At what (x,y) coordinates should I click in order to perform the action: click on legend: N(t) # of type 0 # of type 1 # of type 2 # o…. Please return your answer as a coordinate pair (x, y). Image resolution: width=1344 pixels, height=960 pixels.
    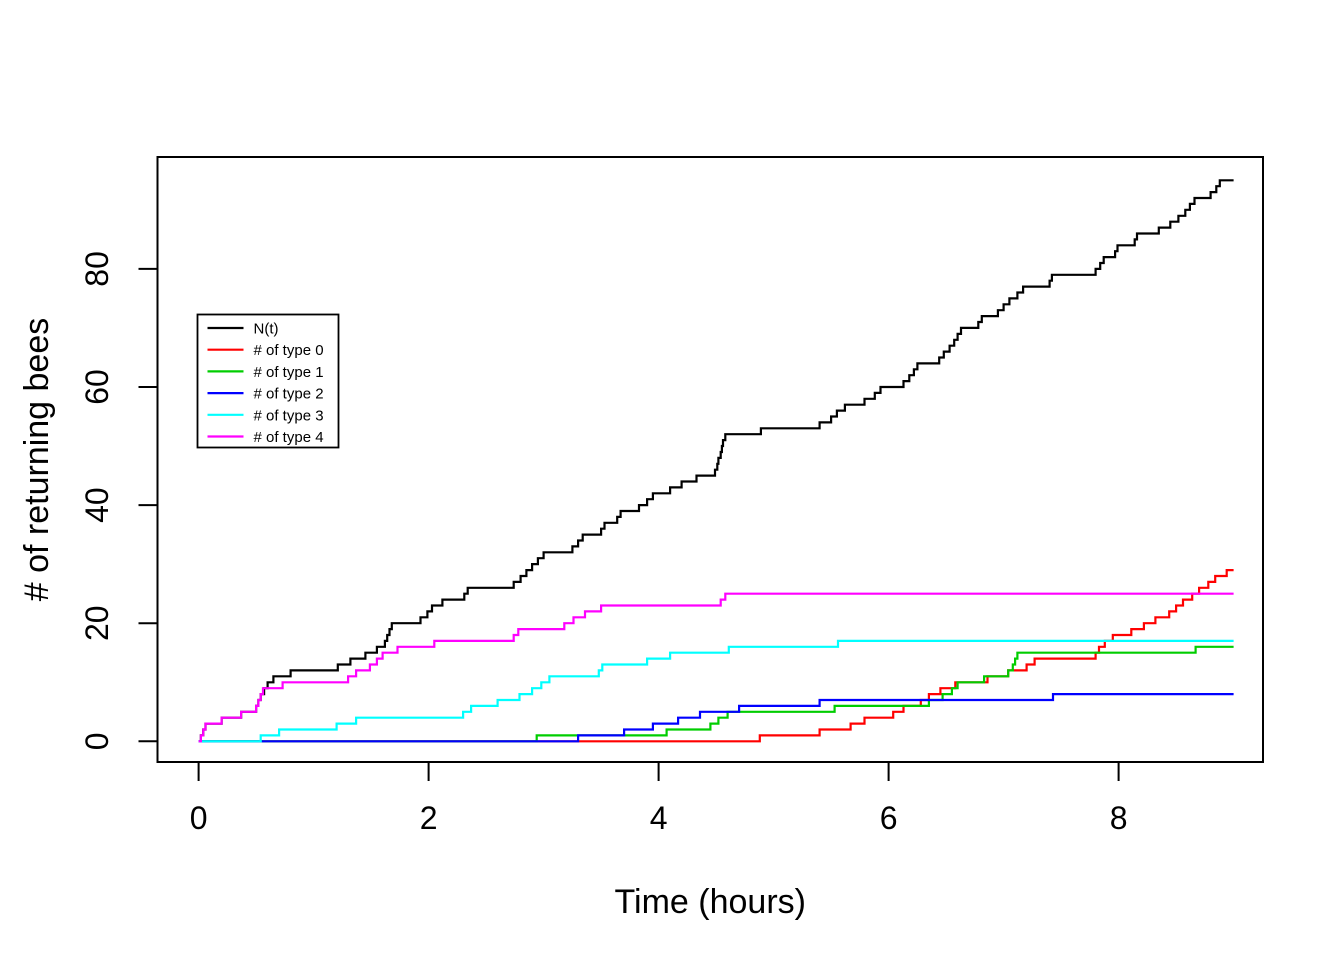
    Looking at the image, I should click on (268, 381).